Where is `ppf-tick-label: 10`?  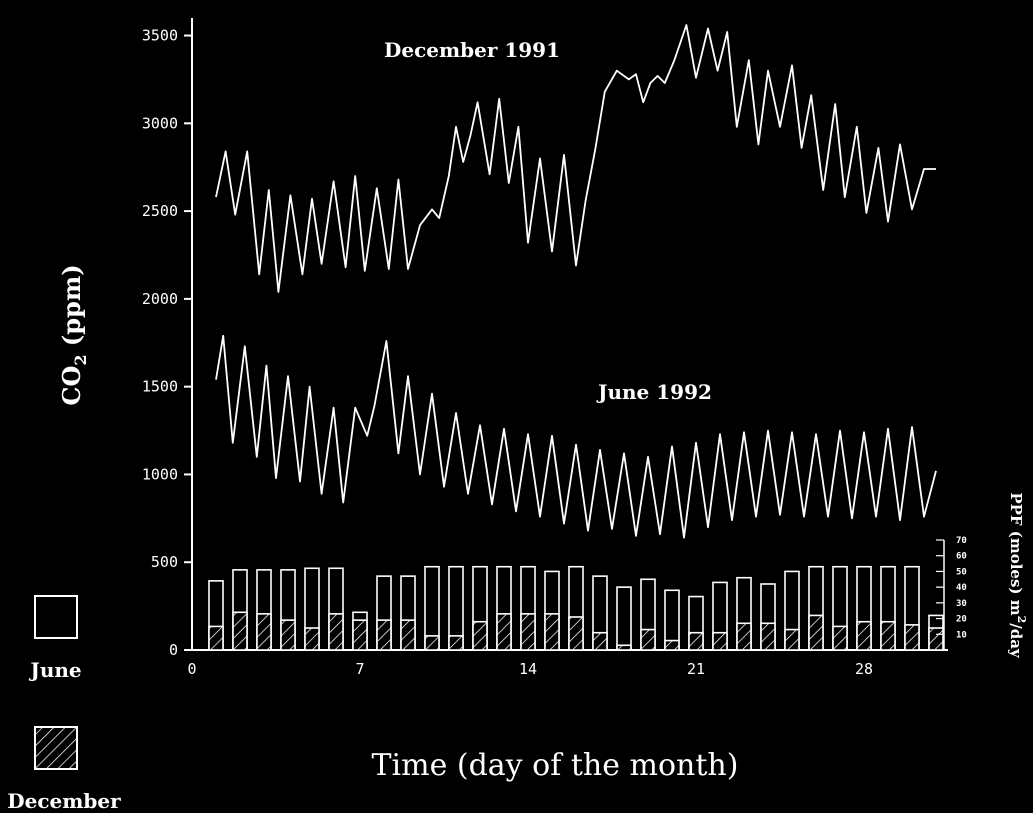
ppf-tick-label: 10 is located at coordinates (961, 635).